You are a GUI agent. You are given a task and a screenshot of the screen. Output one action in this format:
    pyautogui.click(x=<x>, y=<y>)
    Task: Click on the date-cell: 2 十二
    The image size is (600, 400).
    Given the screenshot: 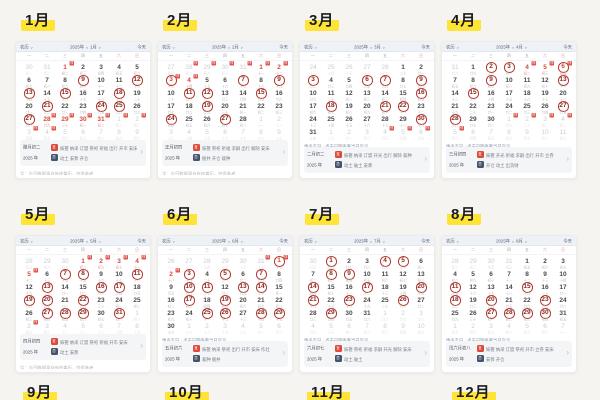 What is the action you would take?
    pyautogui.click(x=279, y=121)
    